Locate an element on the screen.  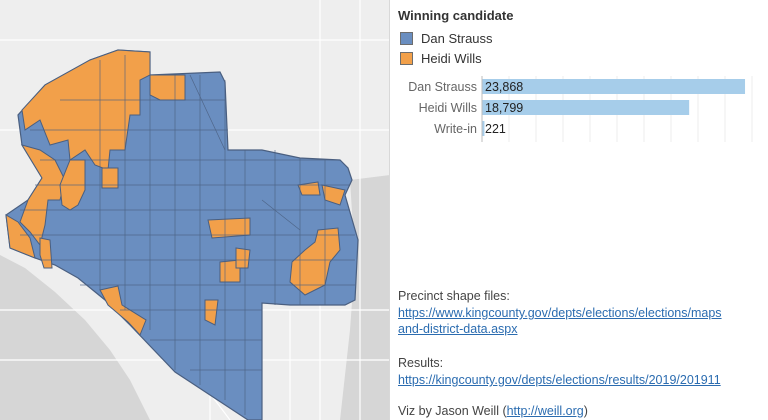
category-label: Dan Strauss is located at coordinates (442, 87).